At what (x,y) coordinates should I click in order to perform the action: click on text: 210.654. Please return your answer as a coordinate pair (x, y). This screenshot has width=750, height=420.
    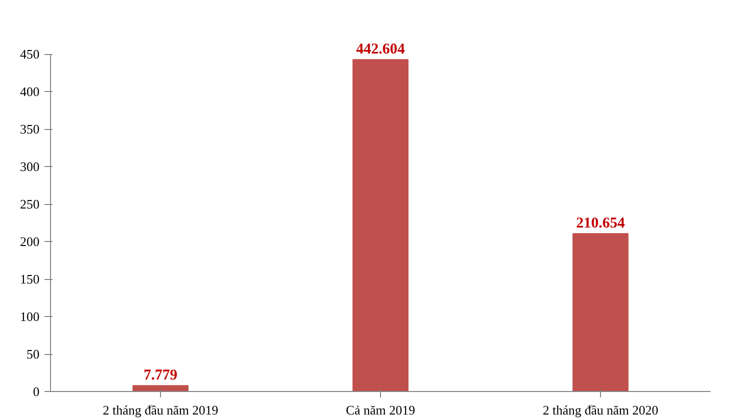
    Looking at the image, I should click on (600, 224).